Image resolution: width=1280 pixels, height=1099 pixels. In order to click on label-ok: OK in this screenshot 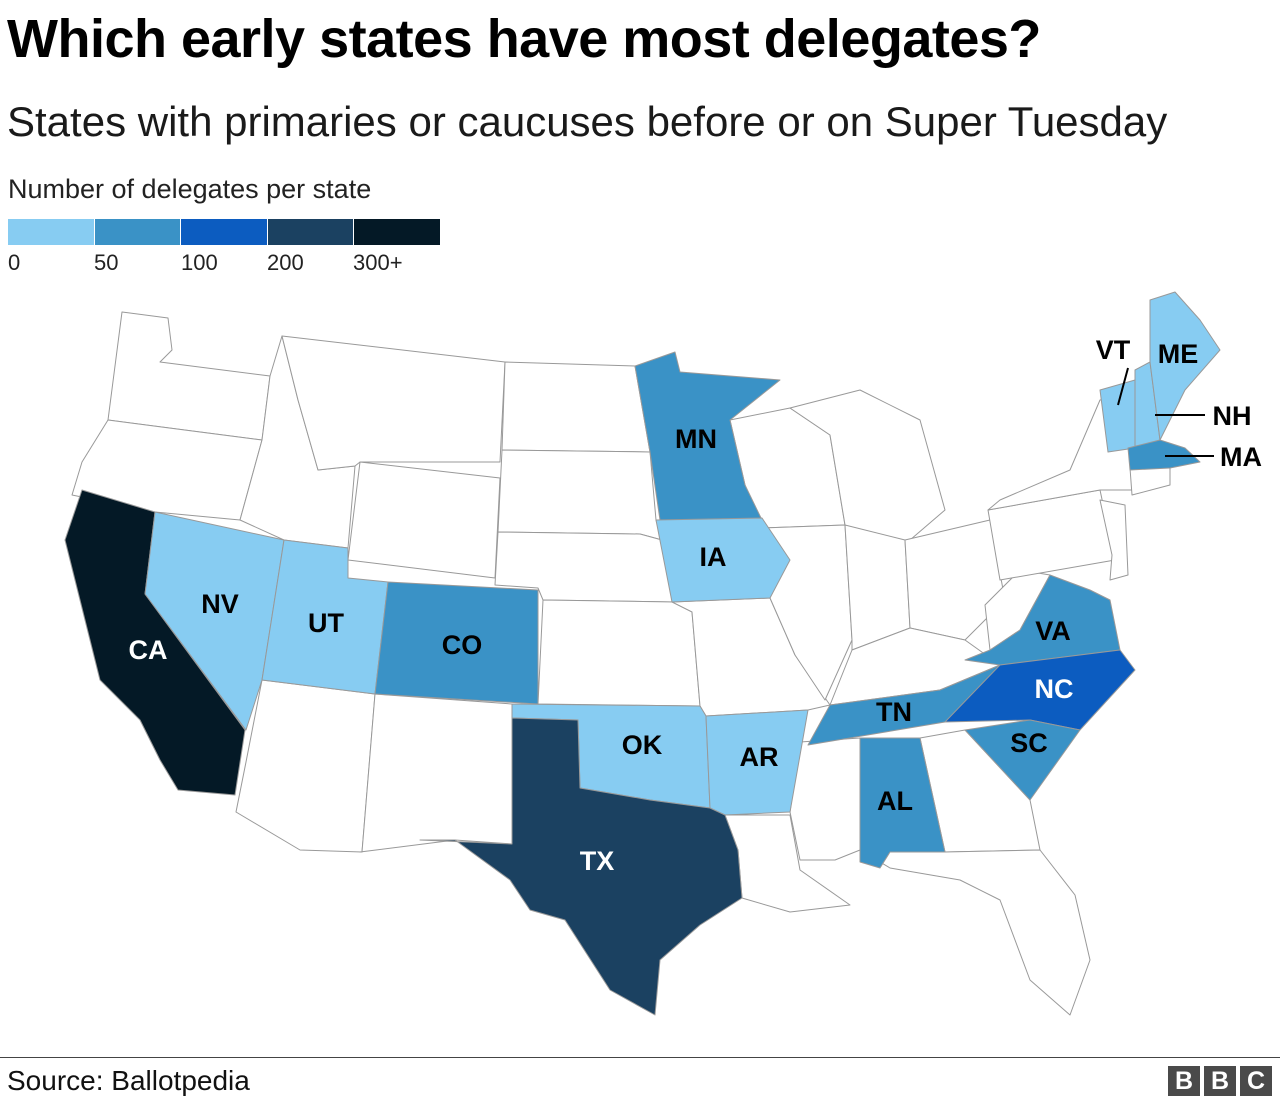, I will do `click(642, 745)`.